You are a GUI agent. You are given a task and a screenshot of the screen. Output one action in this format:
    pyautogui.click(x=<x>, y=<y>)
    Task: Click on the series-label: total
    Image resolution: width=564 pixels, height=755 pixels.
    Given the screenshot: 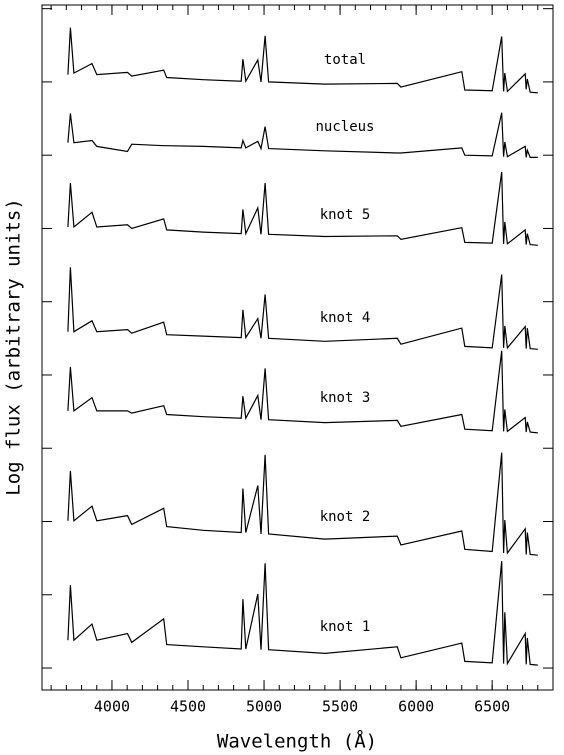 What is the action you would take?
    pyautogui.click(x=345, y=60)
    